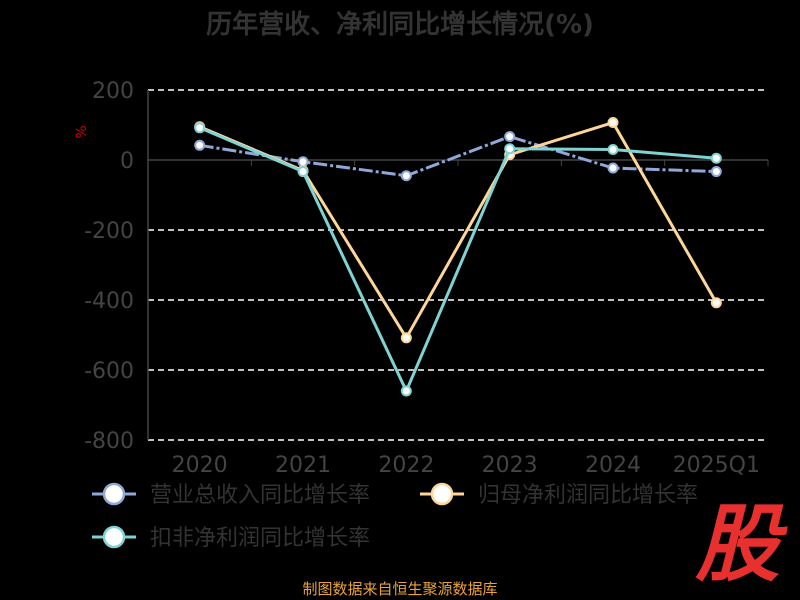 The image size is (800, 600). Describe the element at coordinates (260, 538) in the screenshot. I see `legend-label: 扣非净利润同比增长率` at that location.